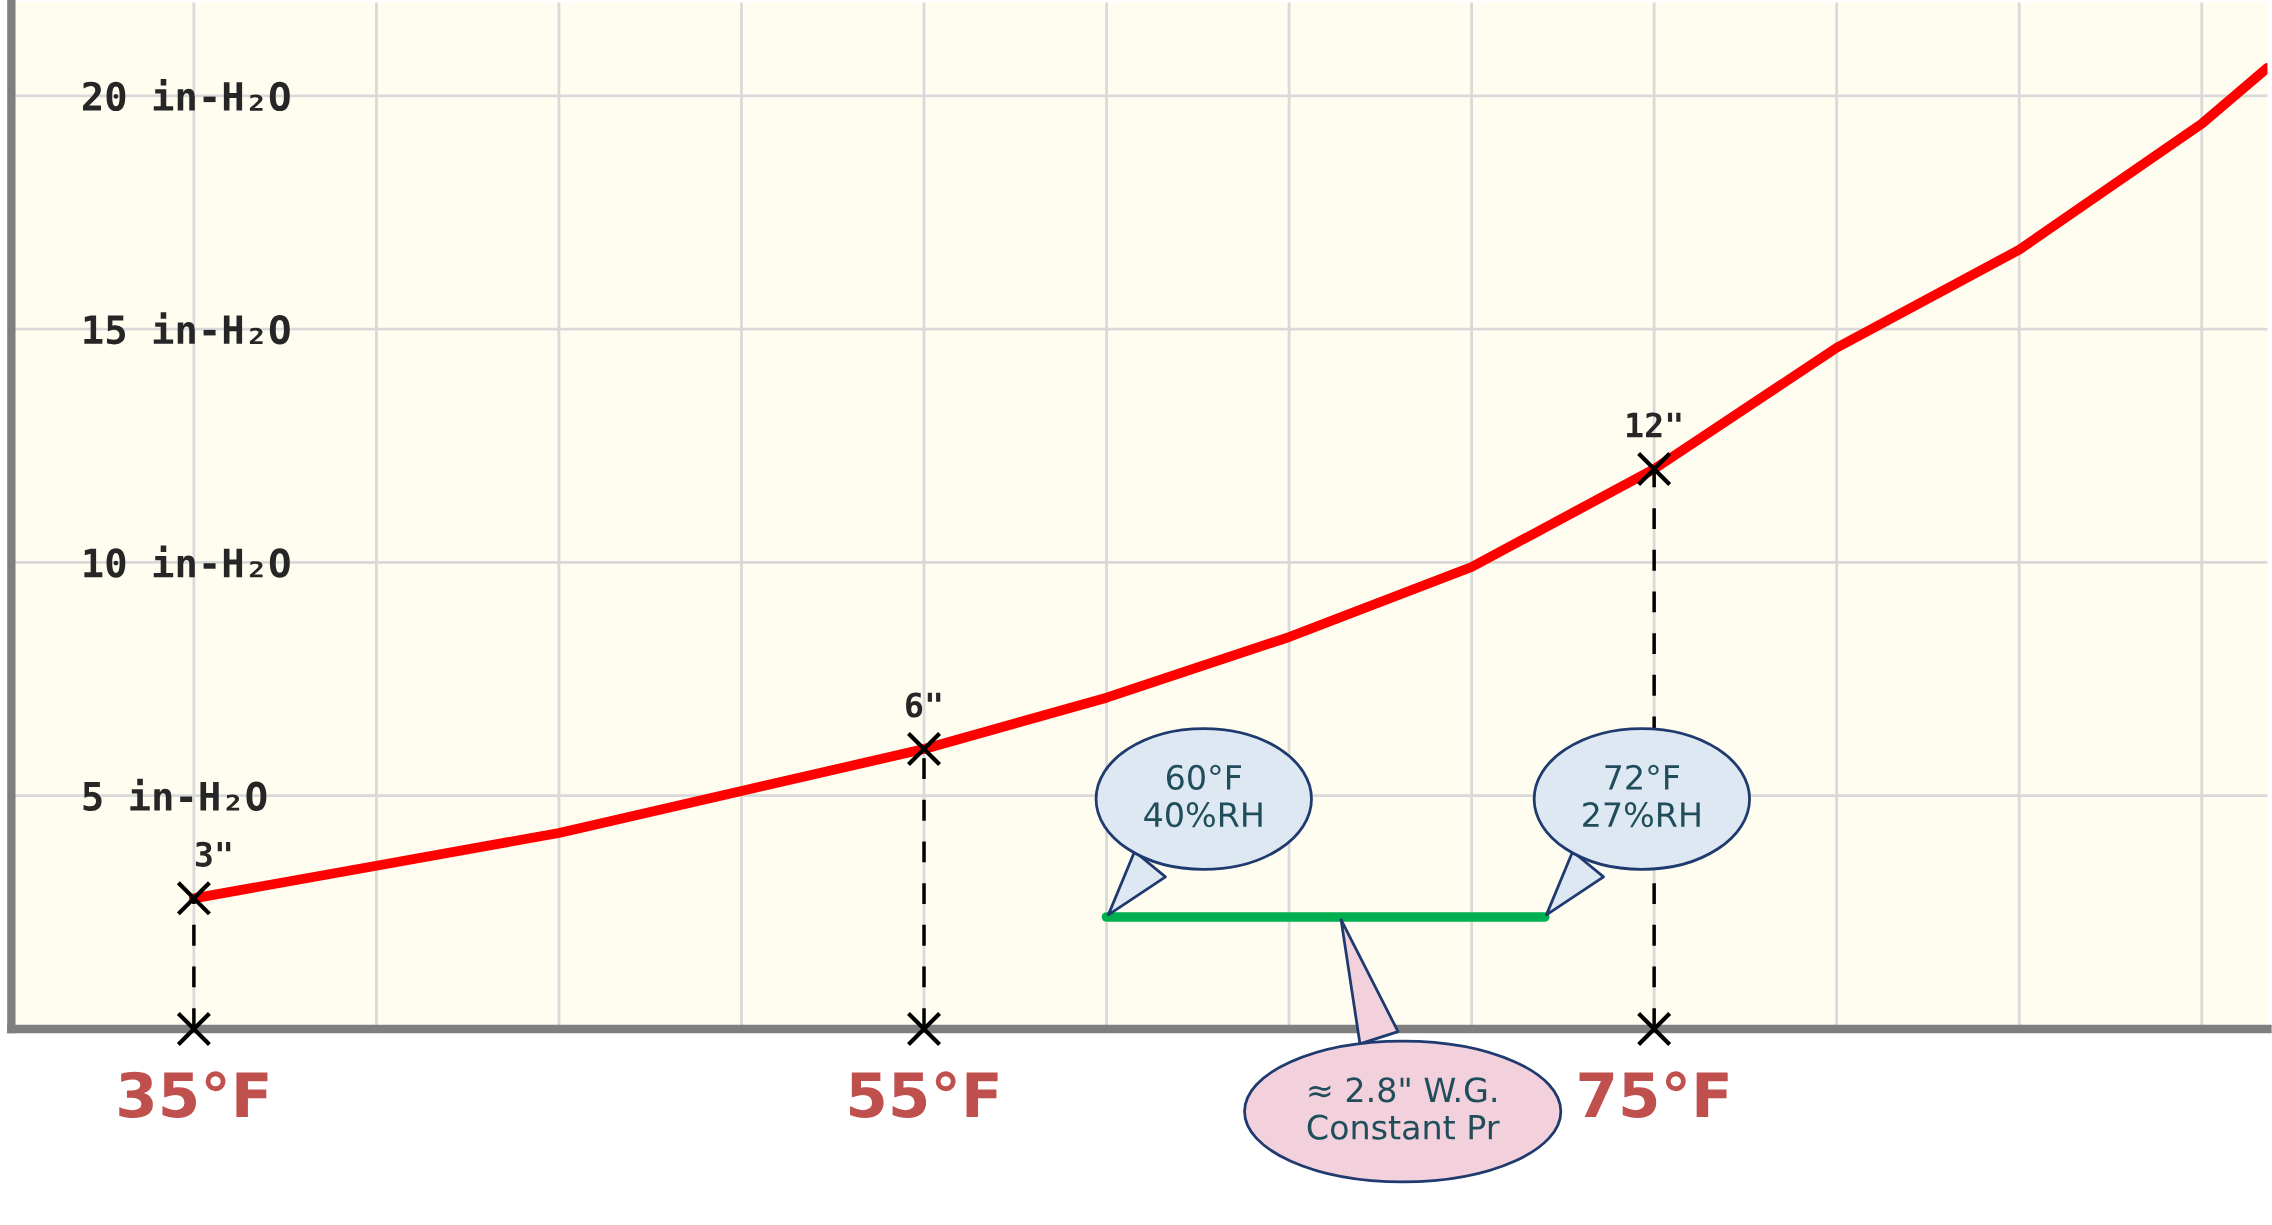  What do you see at coordinates (923, 705) in the screenshot?
I see `data-label: 6"` at bounding box center [923, 705].